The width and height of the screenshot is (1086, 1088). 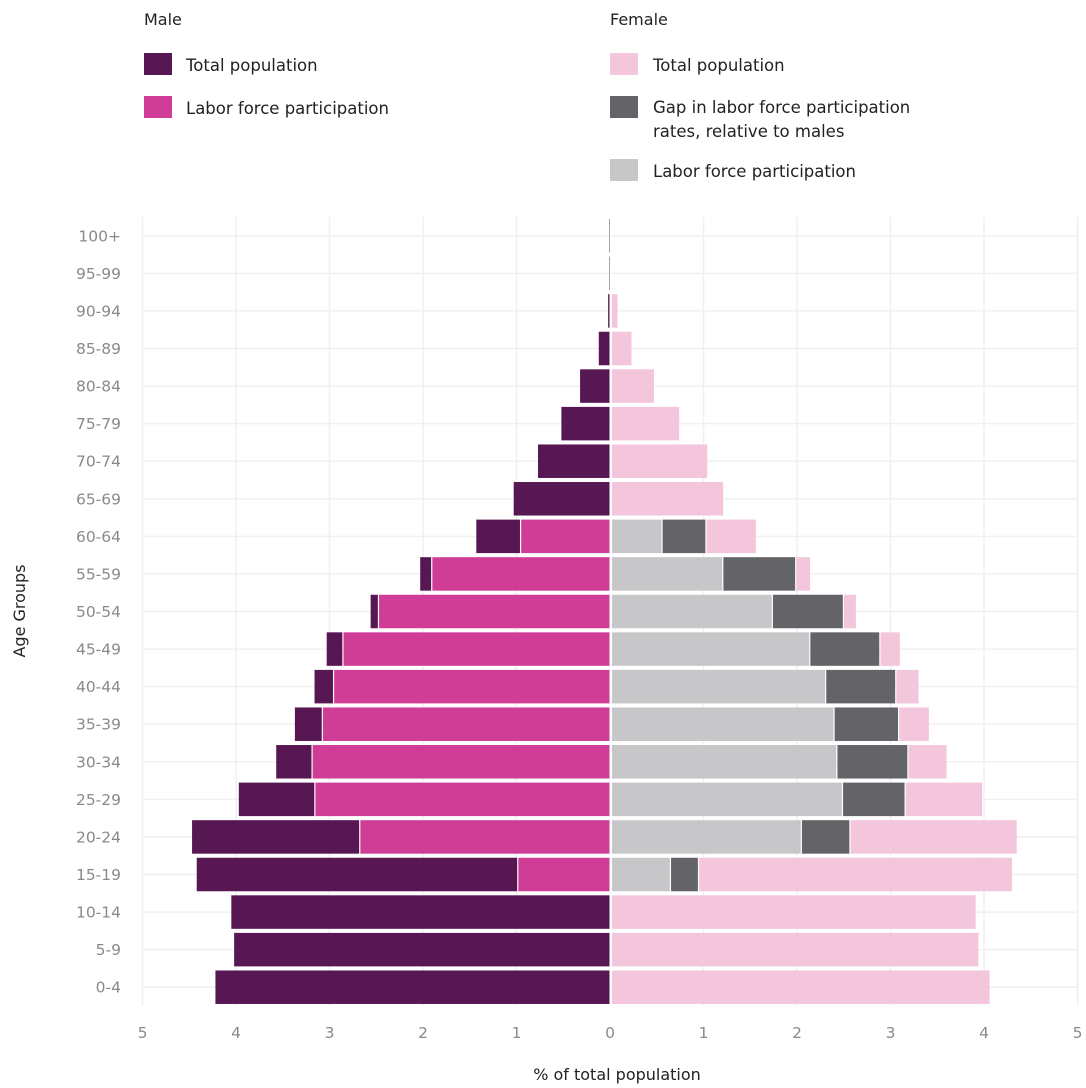 I want to click on y-tick-label: 40-44, so click(x=98, y=687).